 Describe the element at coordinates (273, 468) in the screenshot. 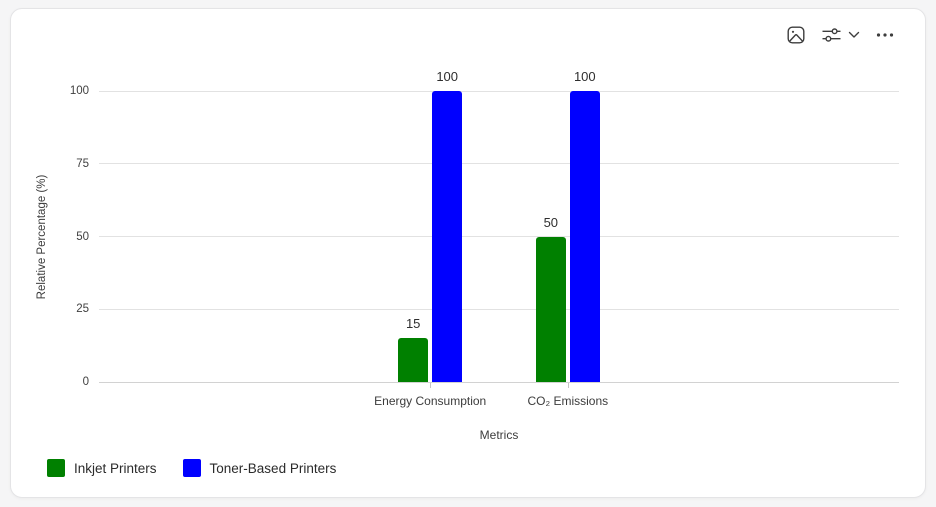

I see `legend-label: Toner-Based Printers` at that location.